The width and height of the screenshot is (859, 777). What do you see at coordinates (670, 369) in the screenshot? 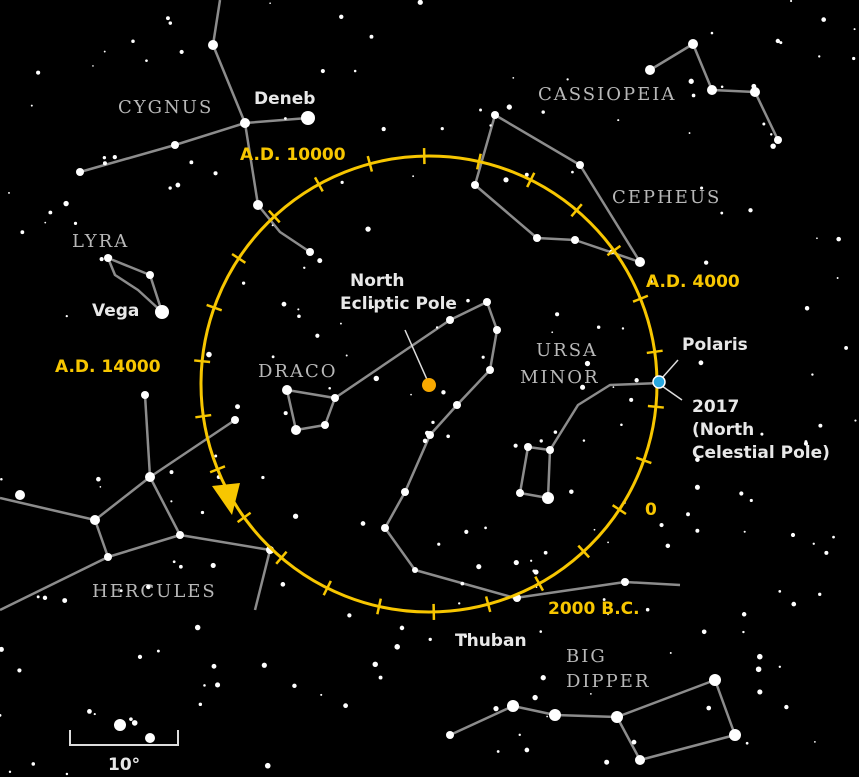
I see `pole-pointer` at bounding box center [670, 369].